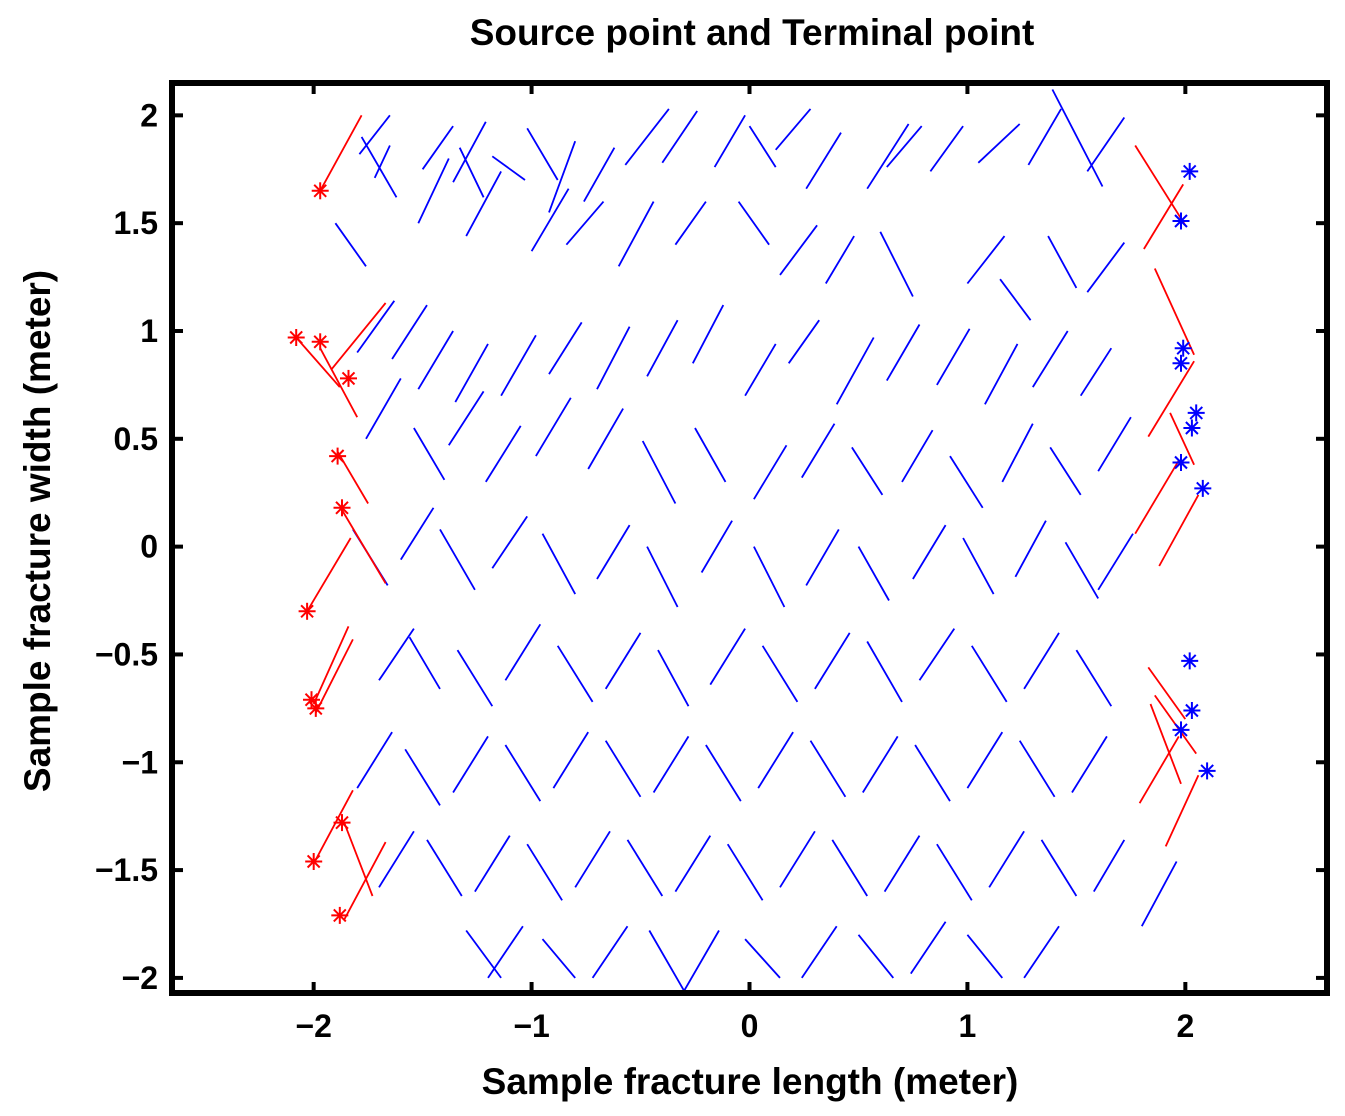  I want to click on x-tick-label: 0, so click(750, 1026).